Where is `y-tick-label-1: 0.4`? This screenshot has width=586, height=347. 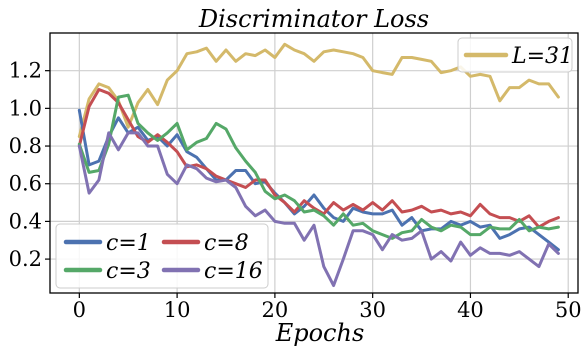
y-tick-label-1: 0.4 is located at coordinates (25, 221).